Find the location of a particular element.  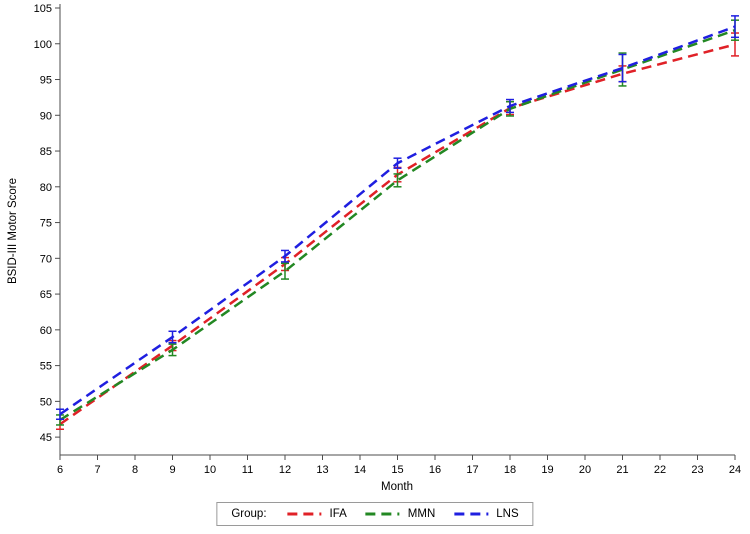

legend-item-mmn: MMN is located at coordinates (400, 514).